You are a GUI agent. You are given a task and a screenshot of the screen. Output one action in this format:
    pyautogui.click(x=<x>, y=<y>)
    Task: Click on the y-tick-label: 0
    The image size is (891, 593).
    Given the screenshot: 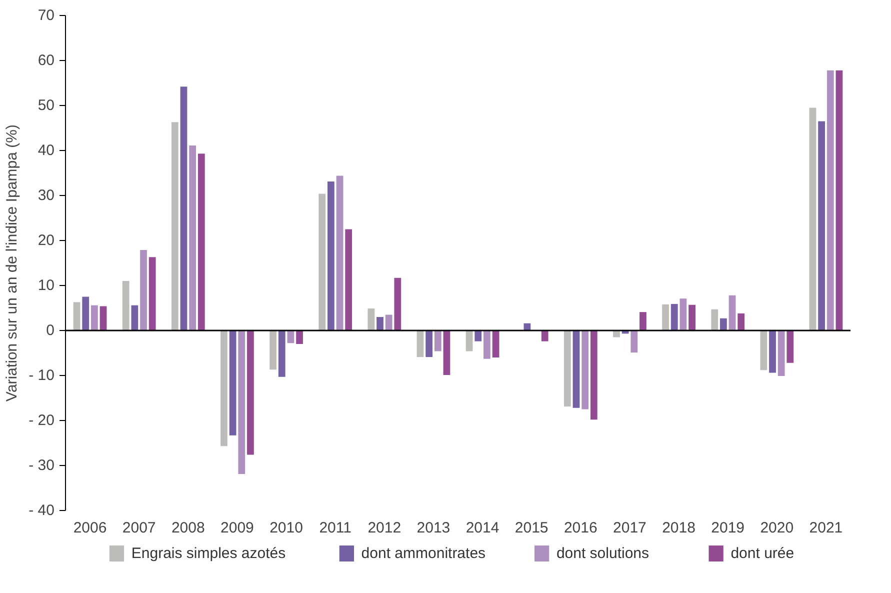 What is the action you would take?
    pyautogui.click(x=50, y=330)
    